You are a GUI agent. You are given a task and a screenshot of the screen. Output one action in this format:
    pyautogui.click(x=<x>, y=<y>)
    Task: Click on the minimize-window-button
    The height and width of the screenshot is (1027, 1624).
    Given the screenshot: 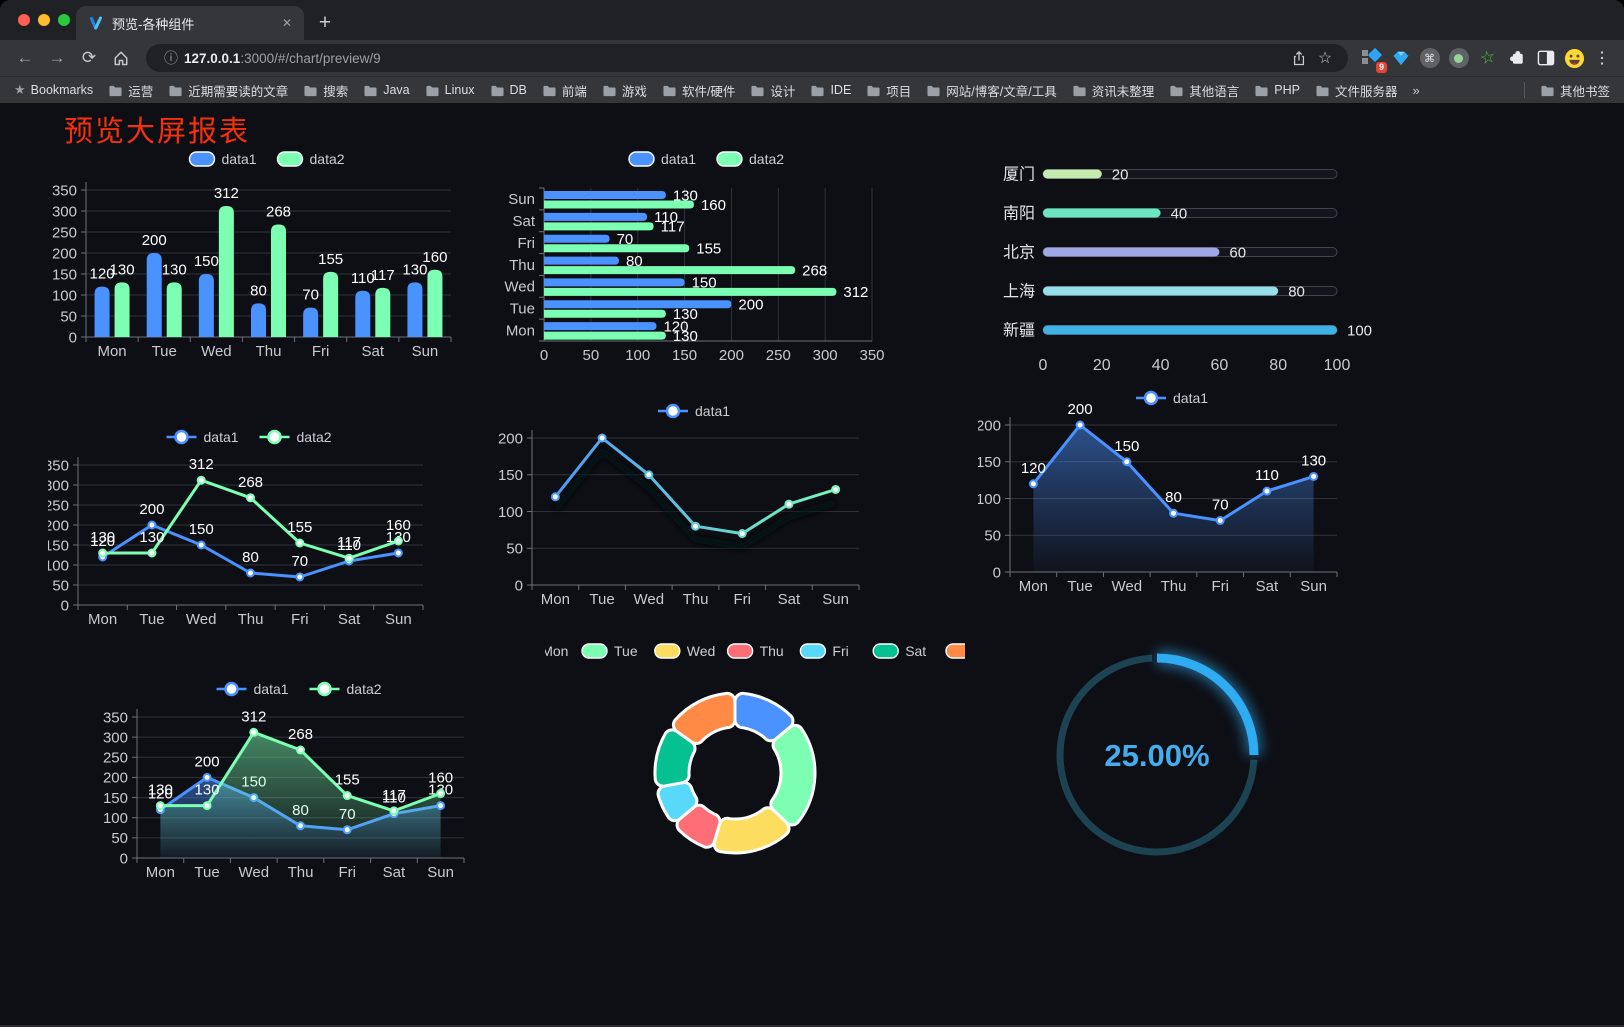 What is the action you would take?
    pyautogui.click(x=44, y=20)
    